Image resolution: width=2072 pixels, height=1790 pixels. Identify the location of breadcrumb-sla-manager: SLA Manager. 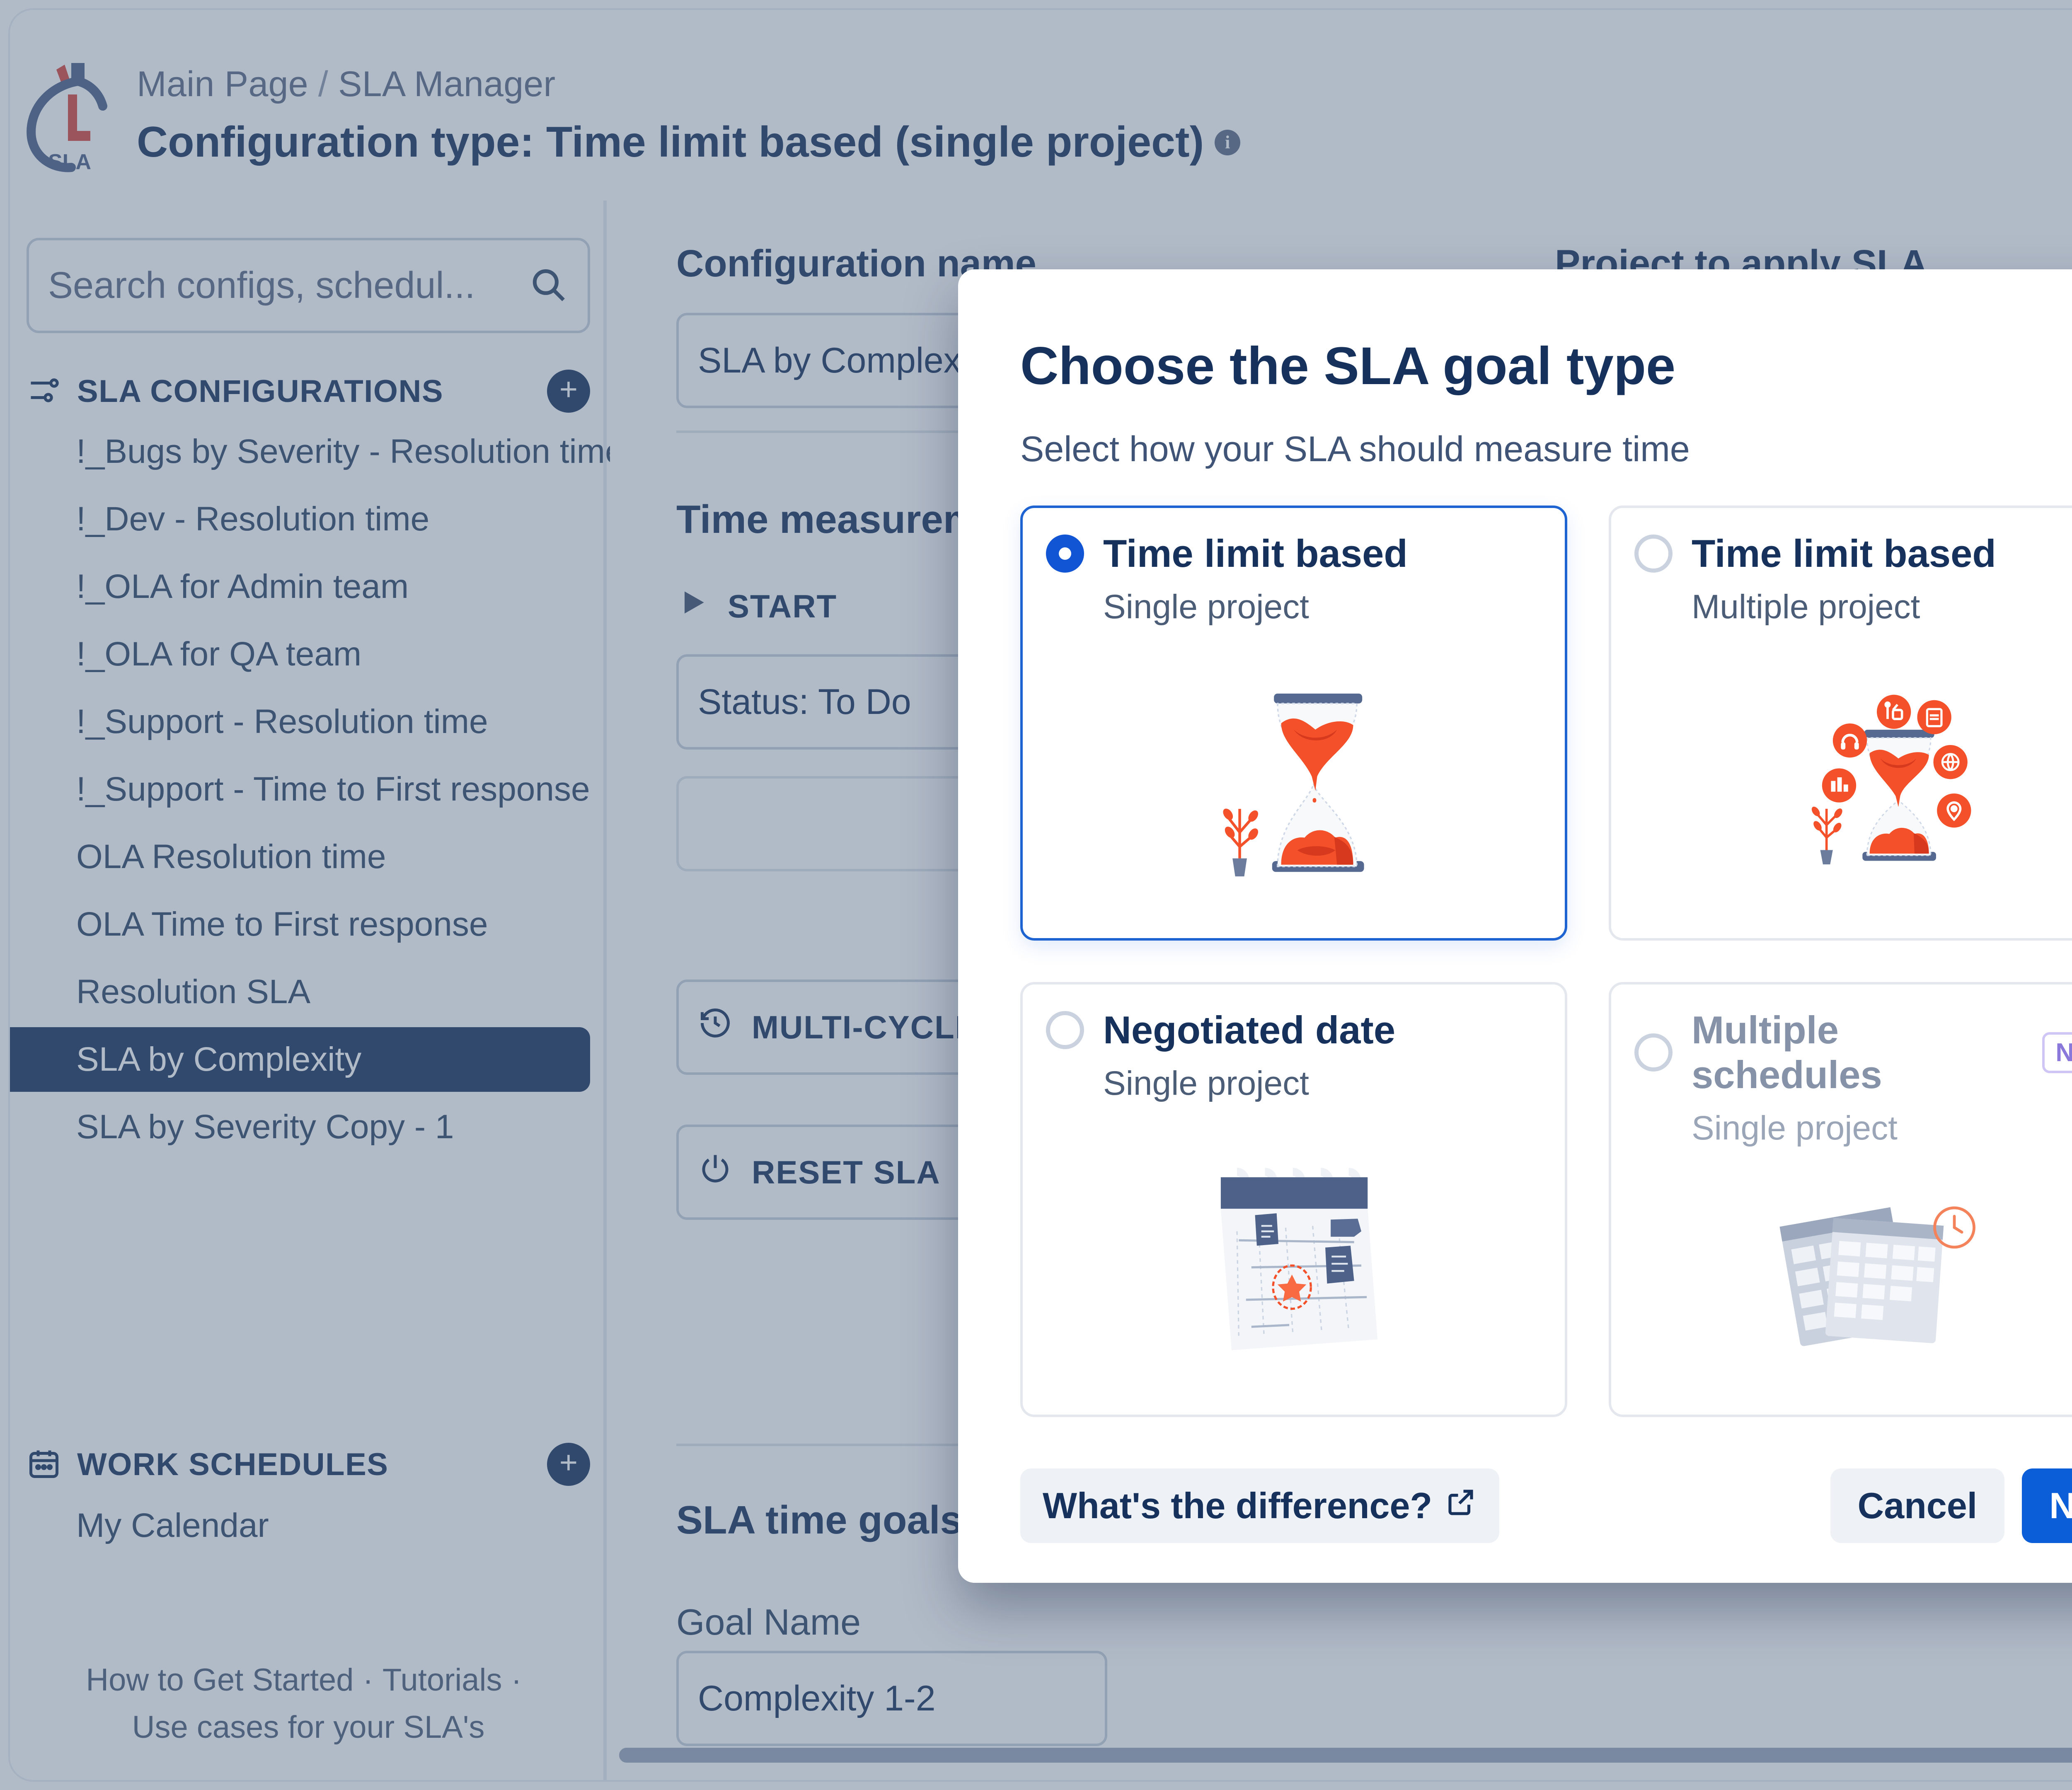
(447, 84).